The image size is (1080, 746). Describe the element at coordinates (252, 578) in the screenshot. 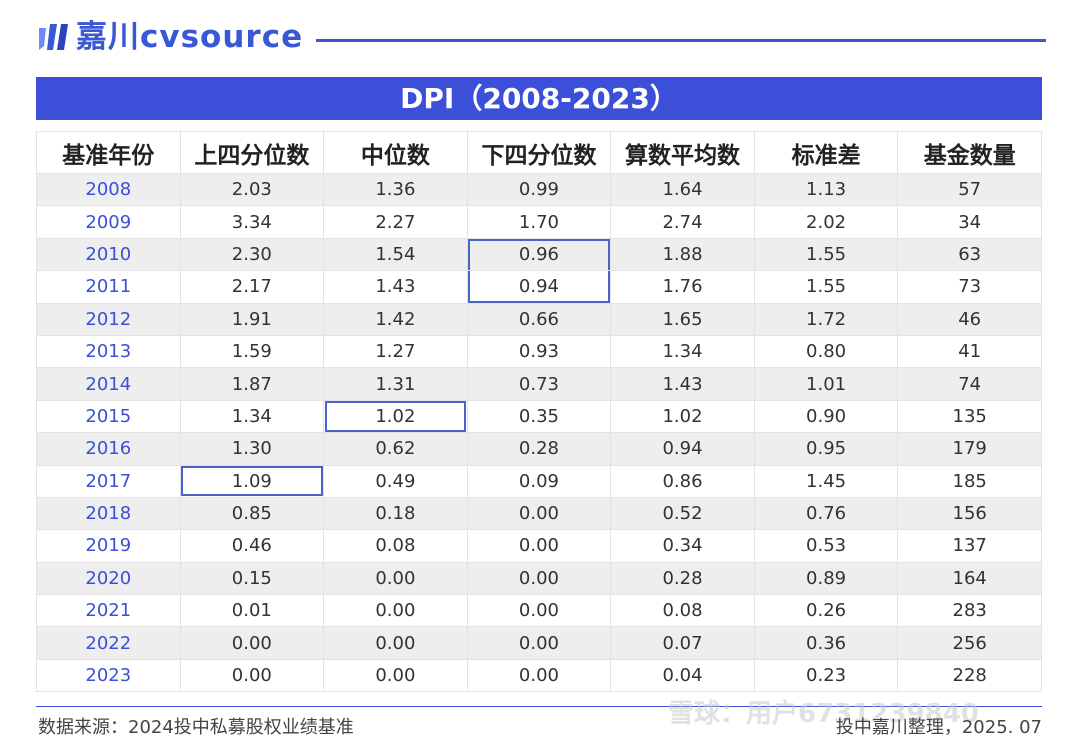

I see `table-cell: 0.15` at that location.